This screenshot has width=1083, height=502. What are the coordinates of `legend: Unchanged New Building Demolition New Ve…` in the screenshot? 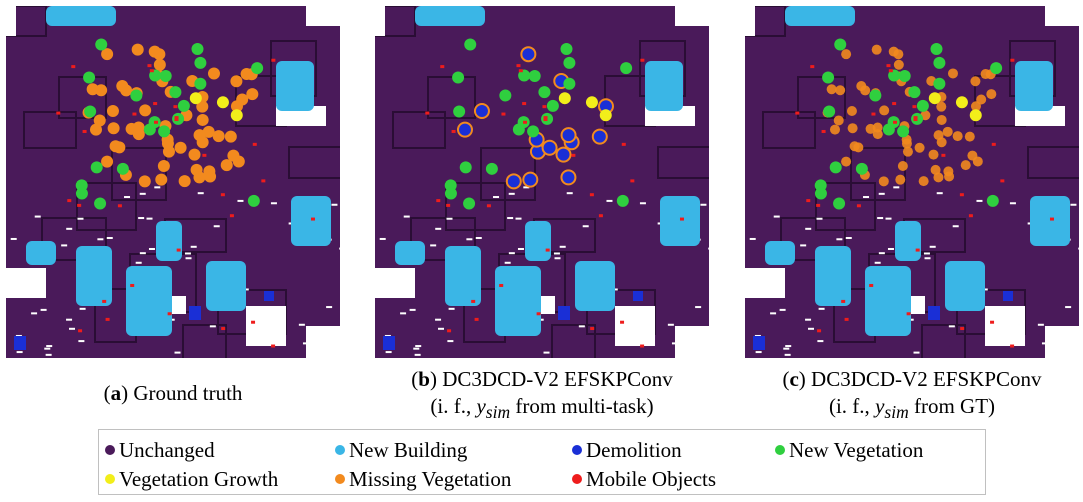 It's located at (542, 462).